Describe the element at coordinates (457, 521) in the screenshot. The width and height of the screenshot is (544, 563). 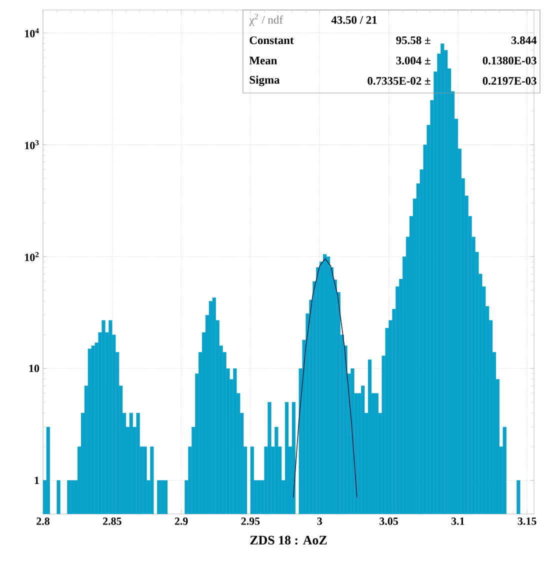
I see `x-tick-label: 3.1` at that location.